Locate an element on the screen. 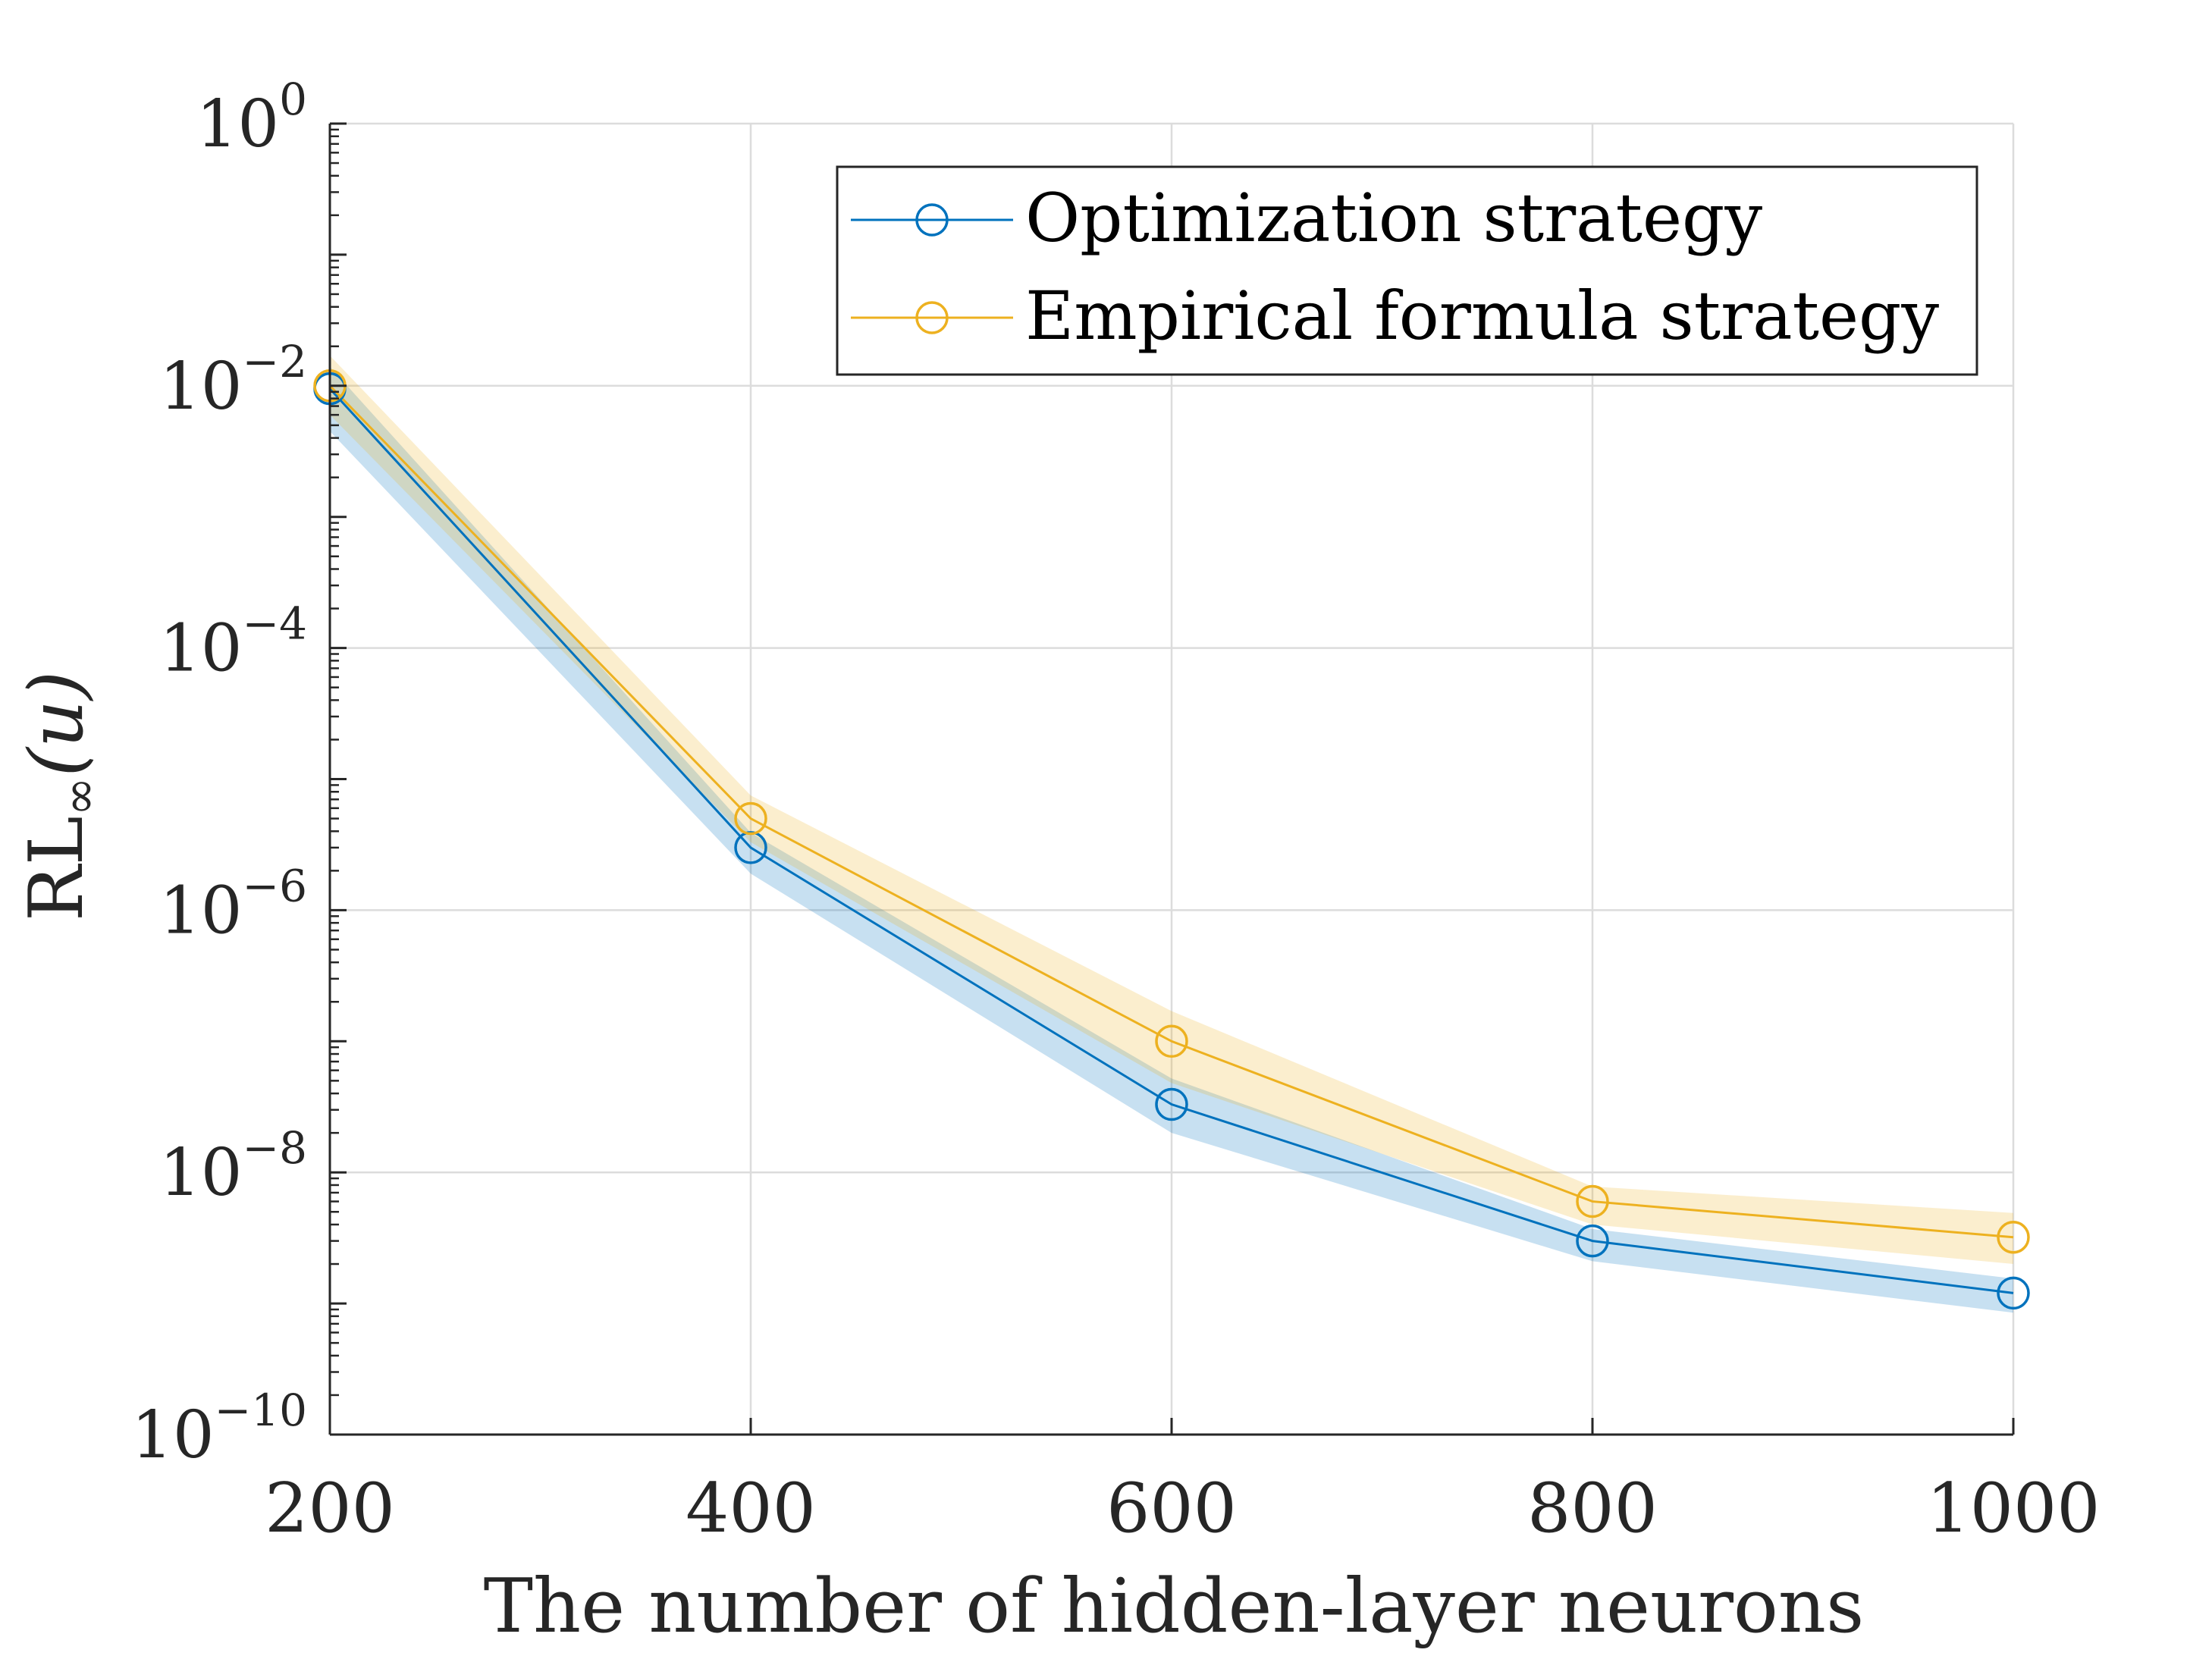 This screenshot has height=1659, width=2212. x-tick-label: 200 is located at coordinates (330, 1508).